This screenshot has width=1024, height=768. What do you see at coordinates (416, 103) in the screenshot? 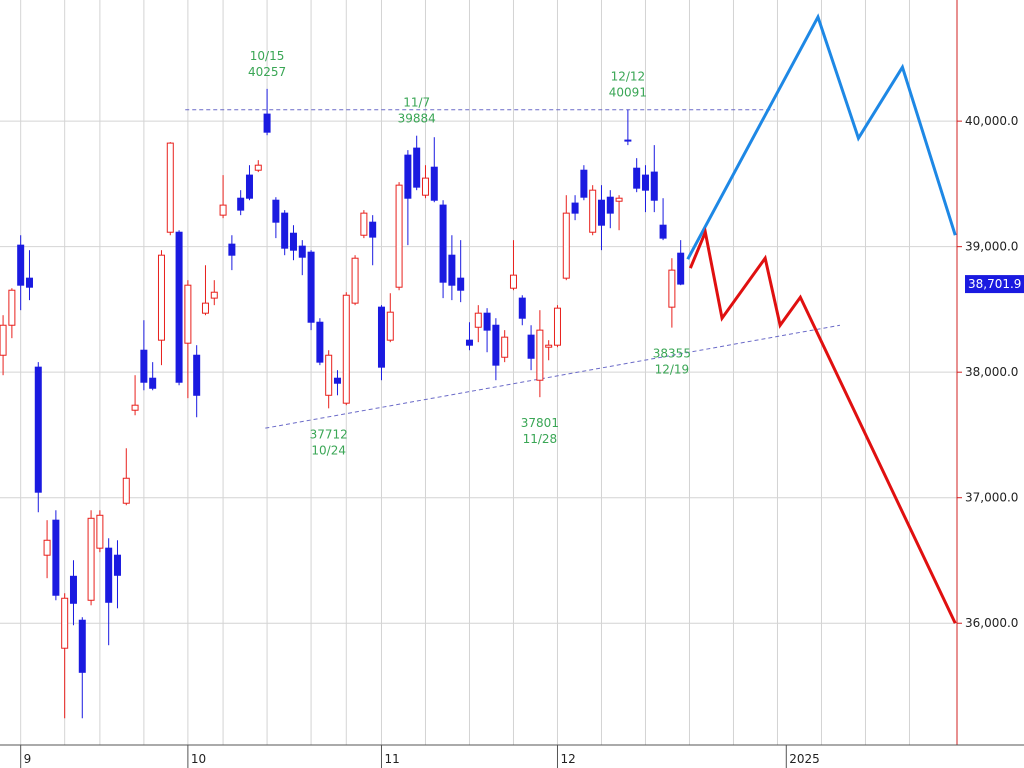
I see `annotation: 11/7` at bounding box center [416, 103].